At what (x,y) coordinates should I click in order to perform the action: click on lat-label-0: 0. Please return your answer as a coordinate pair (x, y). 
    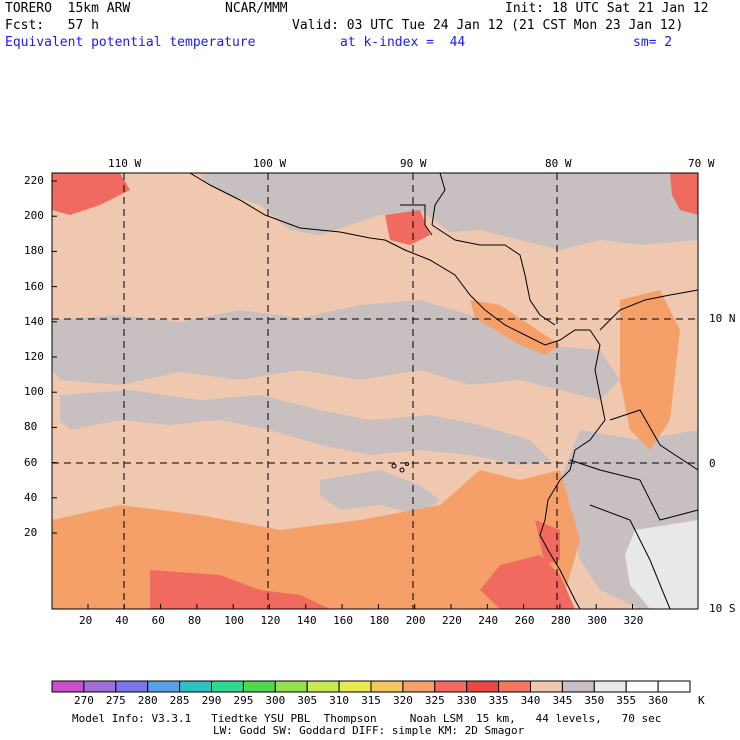
    Looking at the image, I should click on (712, 463).